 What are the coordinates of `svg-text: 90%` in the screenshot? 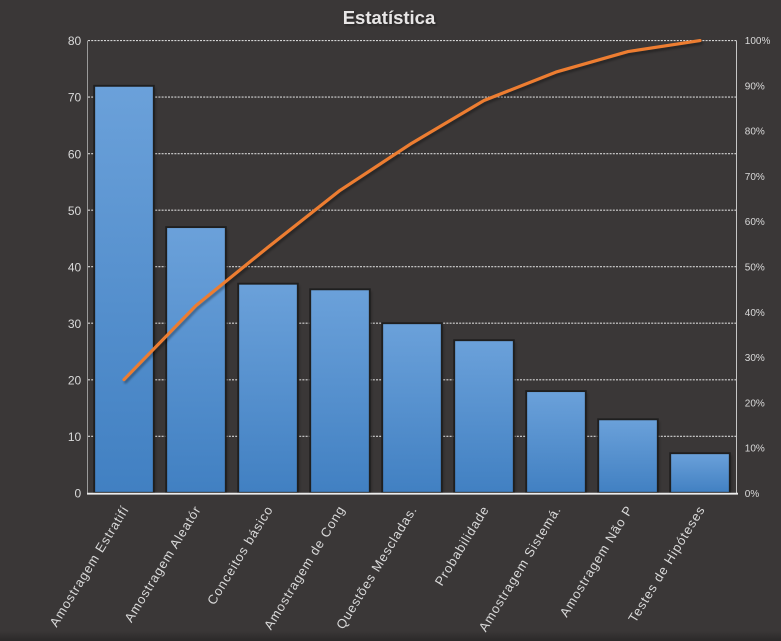 It's located at (755, 87).